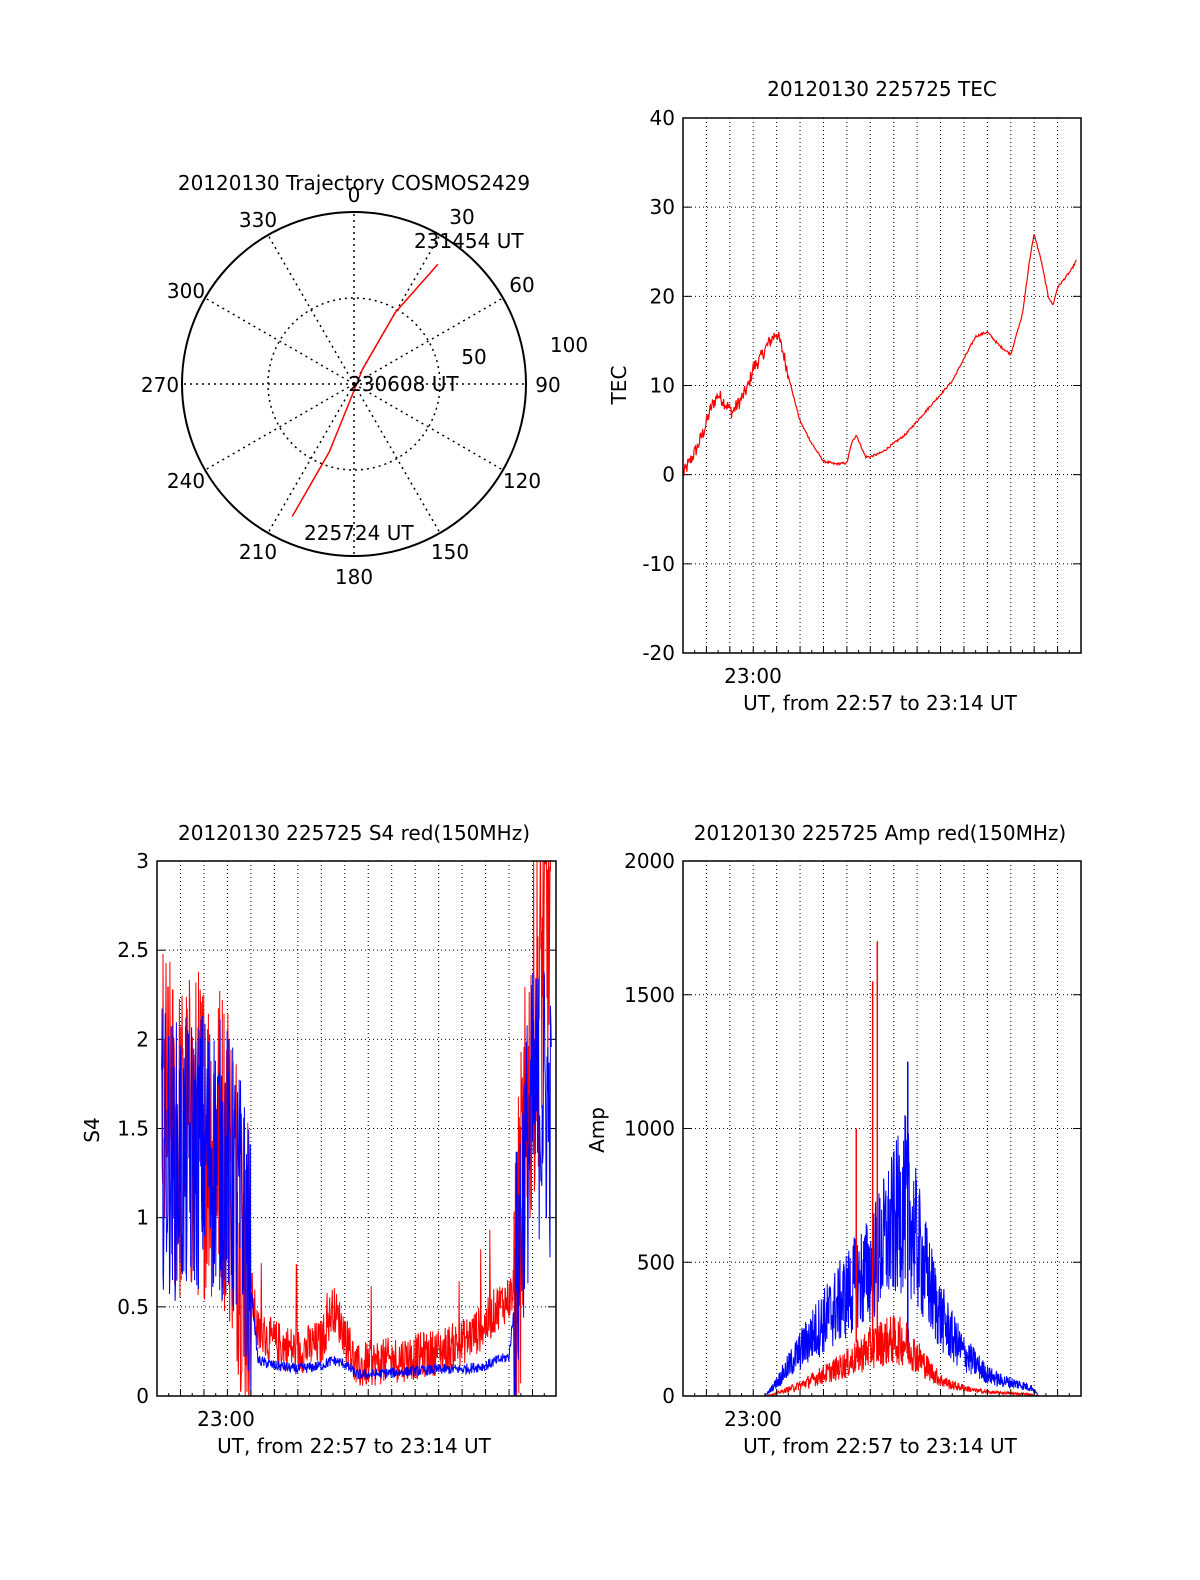 The width and height of the screenshot is (1200, 1580). What do you see at coordinates (662, 207) in the screenshot?
I see `y-tick-label: 30` at bounding box center [662, 207].